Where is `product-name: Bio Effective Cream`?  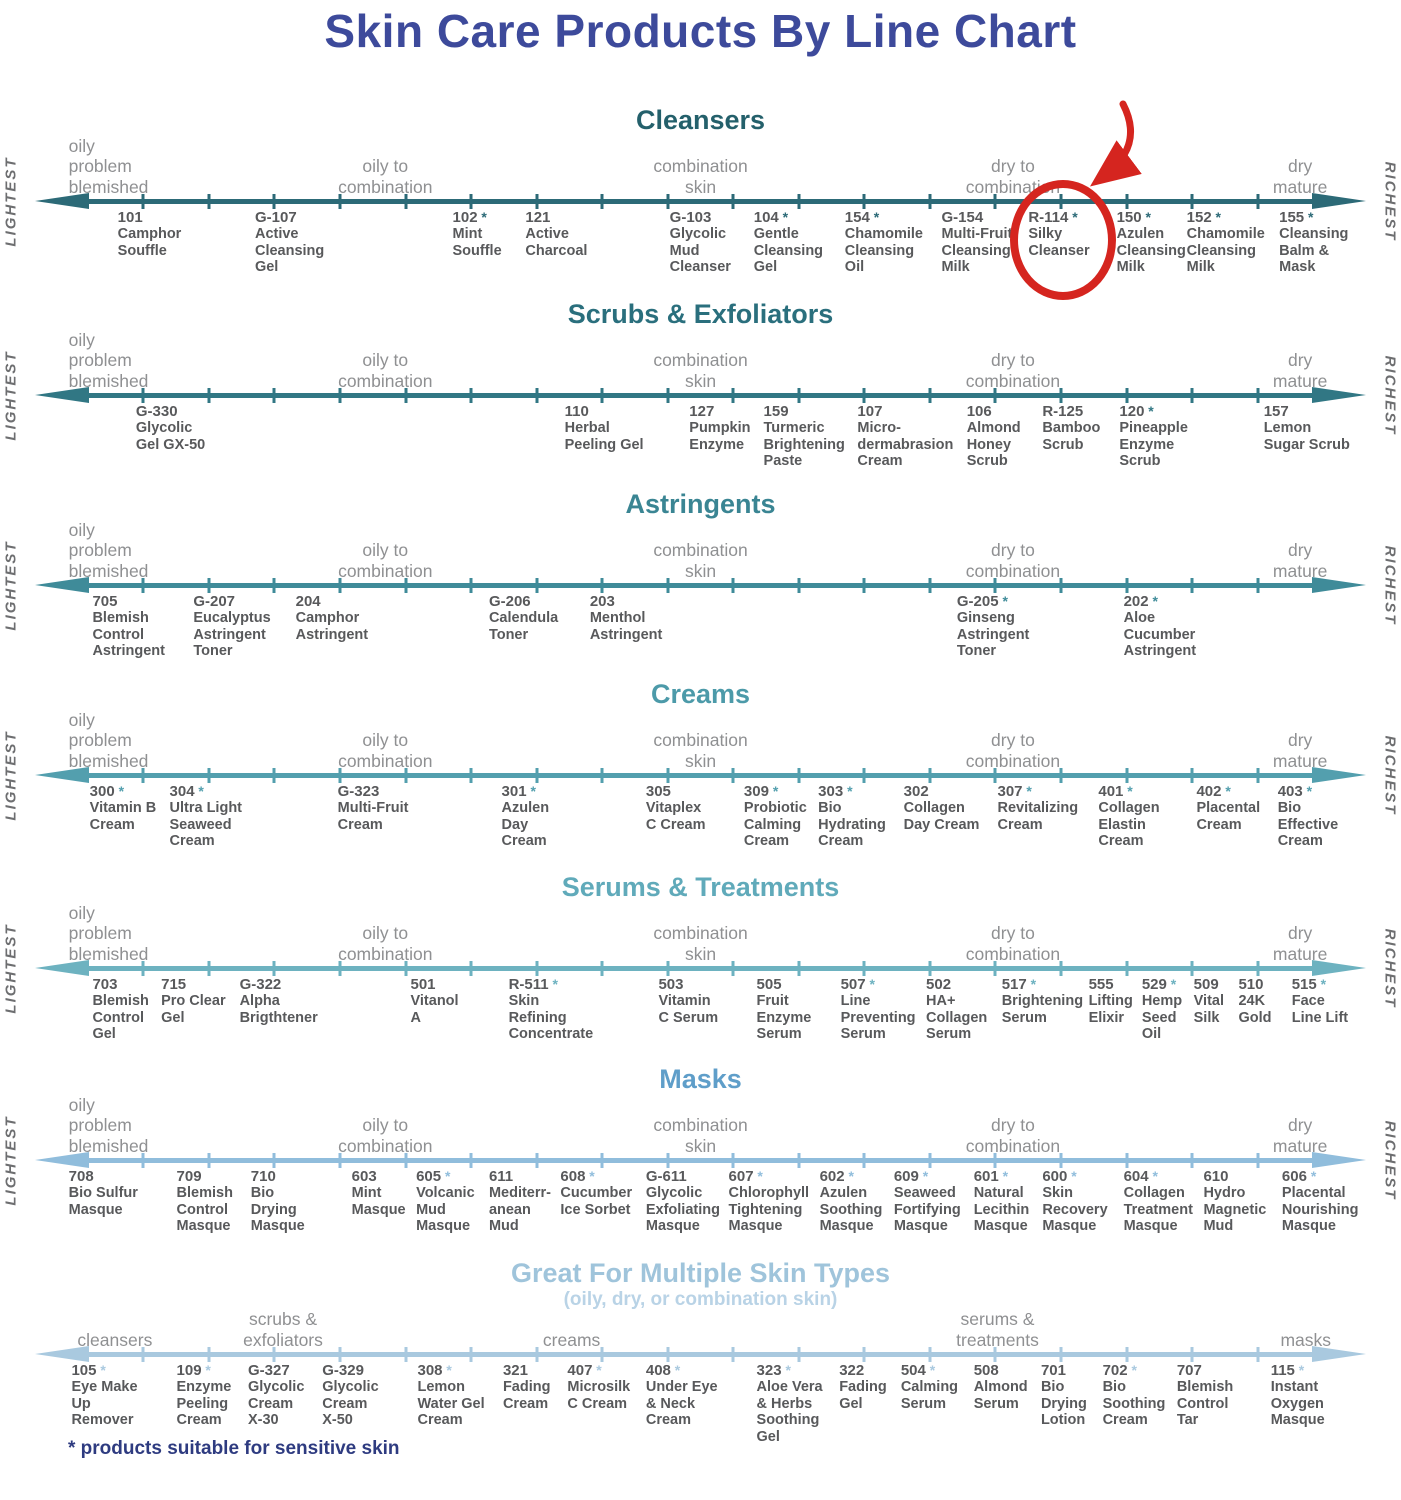
product-name: Bio Effective Cream is located at coordinates (1308, 825).